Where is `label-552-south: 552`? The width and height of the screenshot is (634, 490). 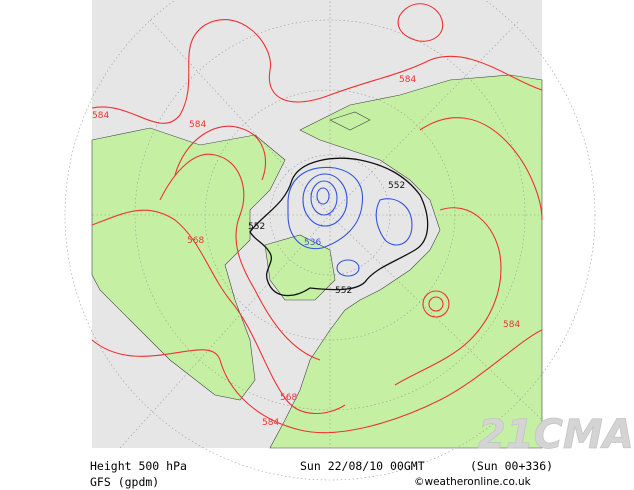
label-552-south: 552 is located at coordinates (343, 291).